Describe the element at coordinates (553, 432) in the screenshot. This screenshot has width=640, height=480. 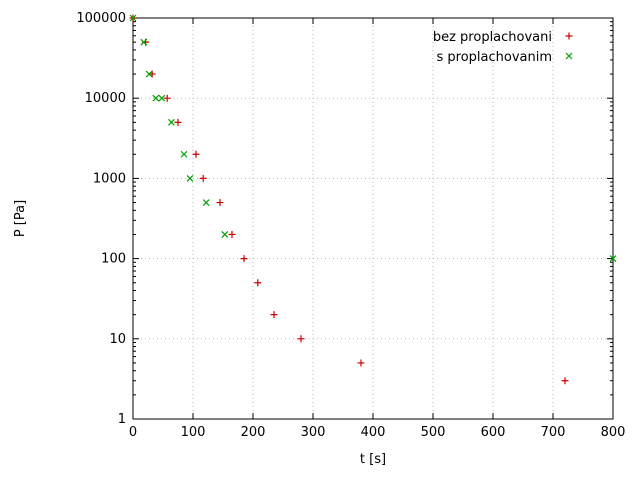
I see `x-tick-label: 700` at that location.